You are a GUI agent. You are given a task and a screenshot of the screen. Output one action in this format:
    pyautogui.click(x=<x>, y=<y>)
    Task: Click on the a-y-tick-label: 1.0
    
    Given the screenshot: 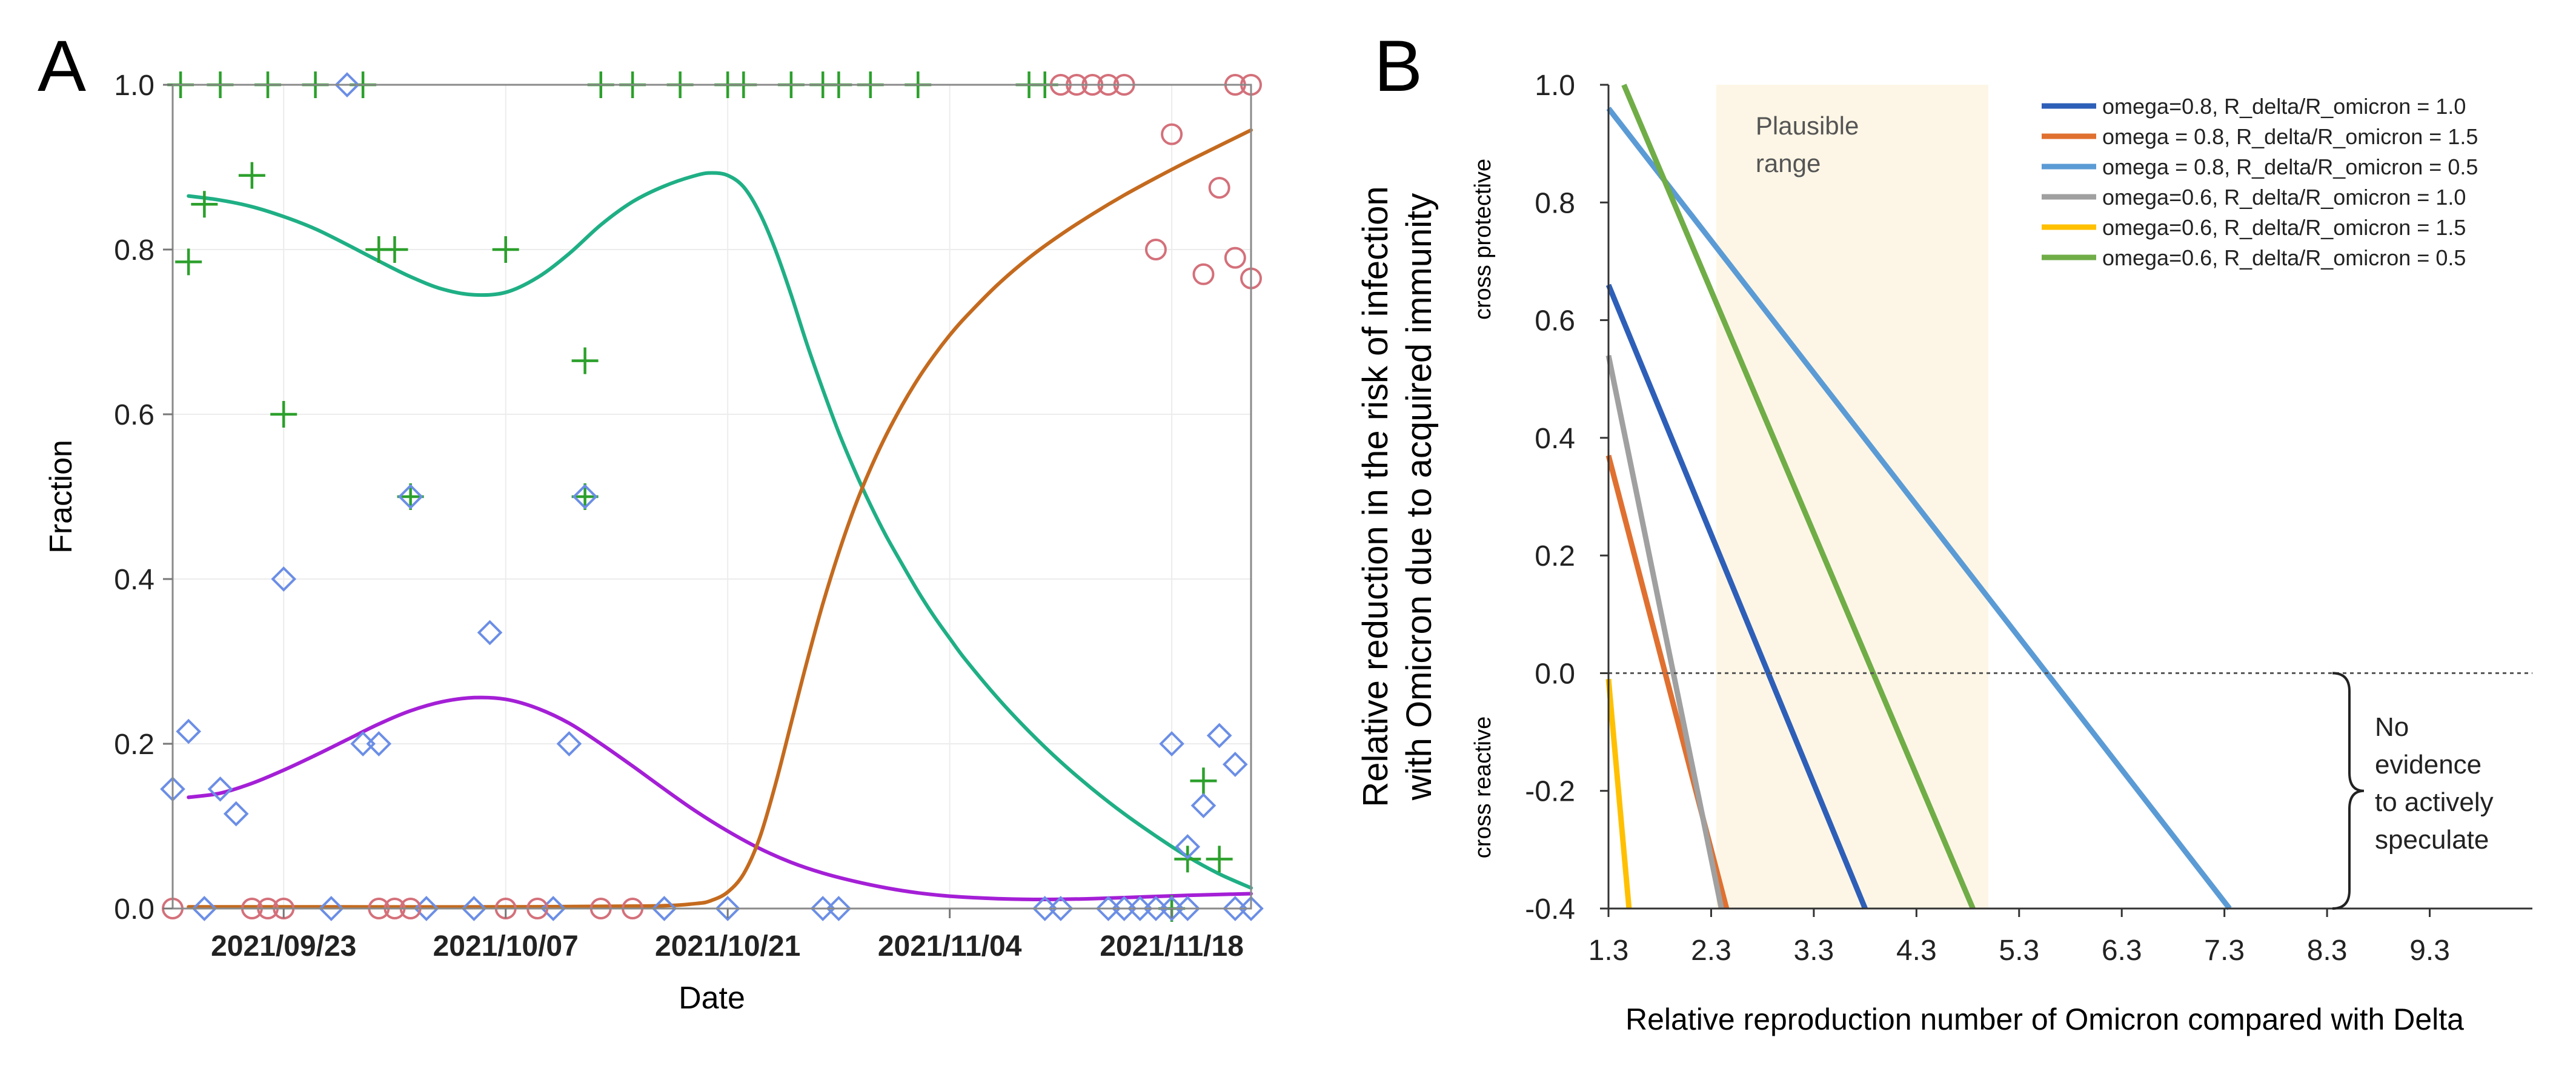 What is the action you would take?
    pyautogui.click(x=134, y=86)
    